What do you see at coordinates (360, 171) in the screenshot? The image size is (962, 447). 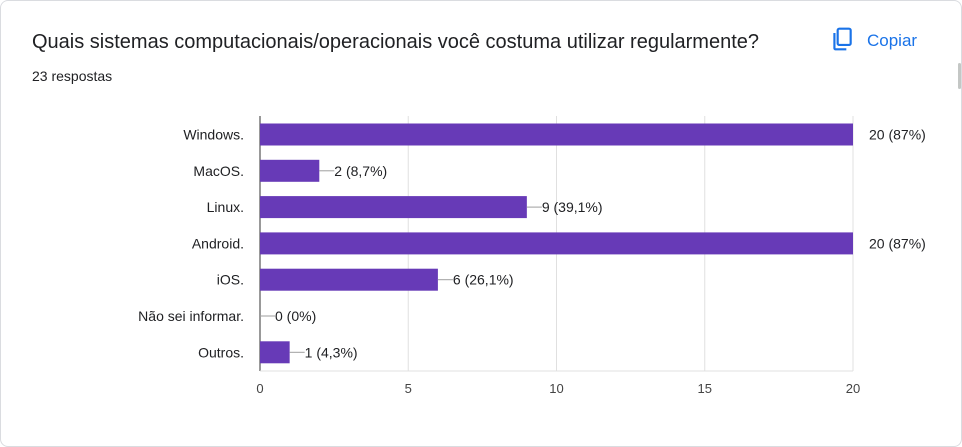 I see `value-label: 2 (8,7%)` at bounding box center [360, 171].